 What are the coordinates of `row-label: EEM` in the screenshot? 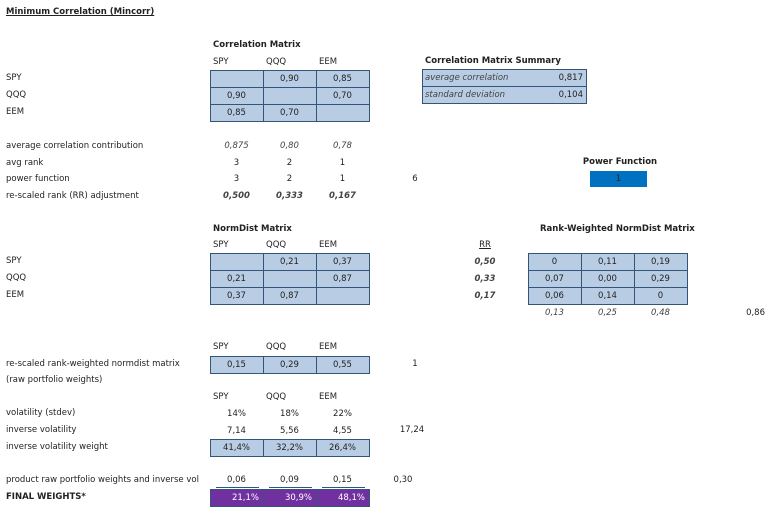 It's located at (15, 295).